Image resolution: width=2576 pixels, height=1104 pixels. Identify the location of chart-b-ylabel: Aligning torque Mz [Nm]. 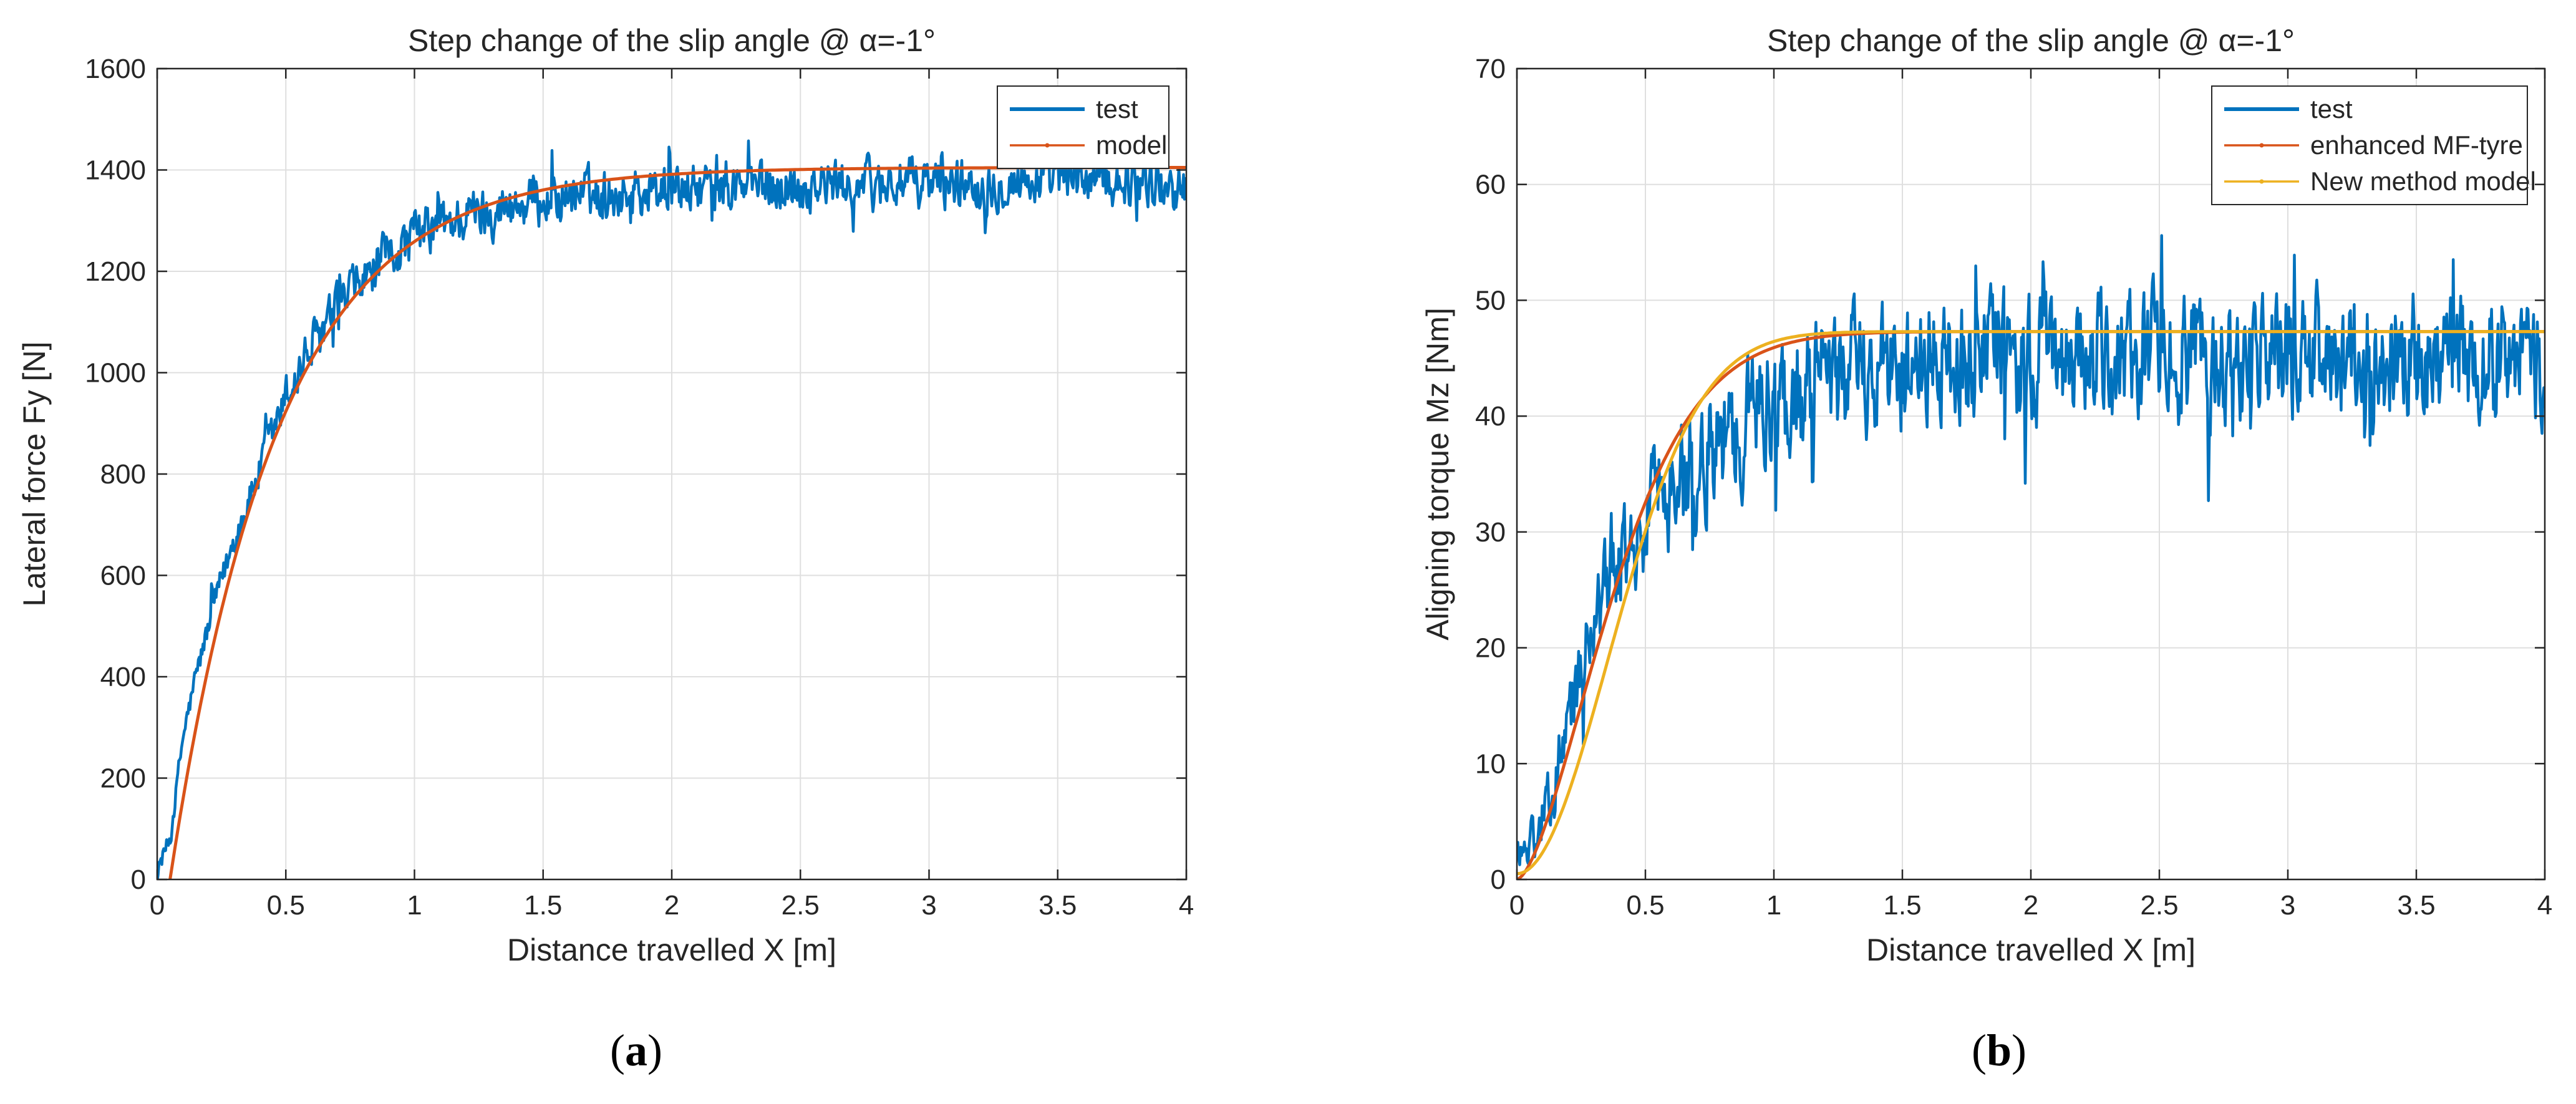
(1437, 474).